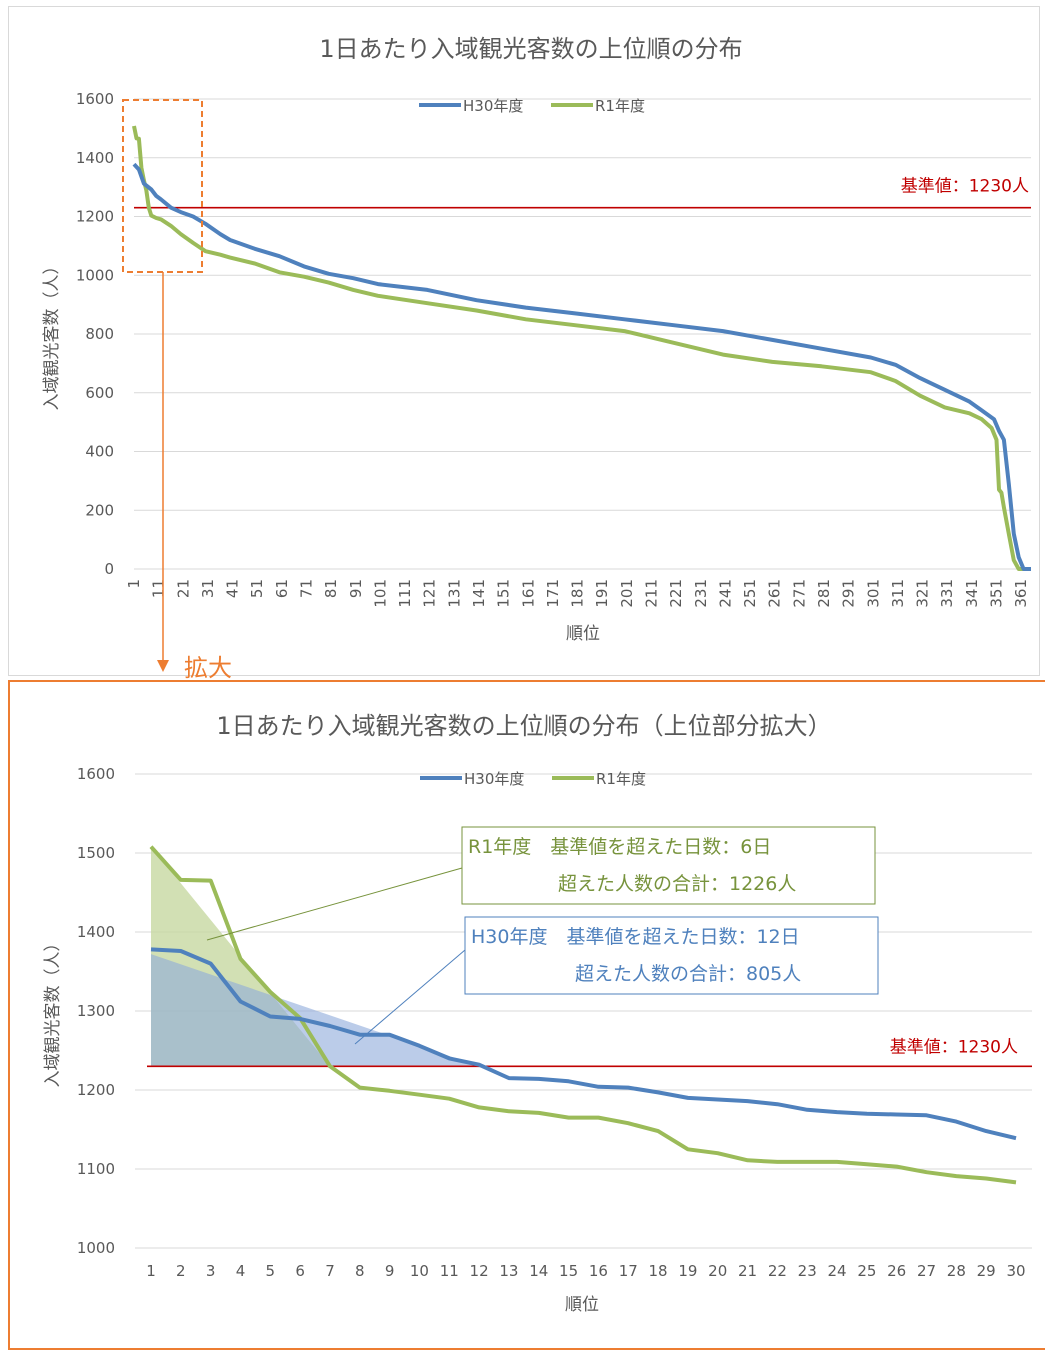 Image resolution: width=1045 pixels, height=1352 pixels. I want to click on y-tick-label: 200, so click(99, 510).